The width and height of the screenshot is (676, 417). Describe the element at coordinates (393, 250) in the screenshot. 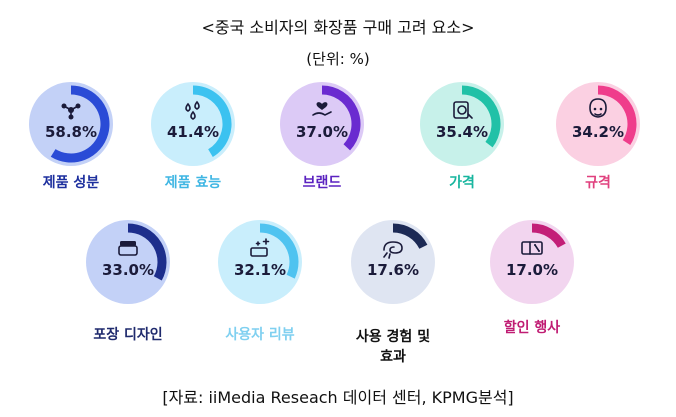

I see `swirl-icon` at that location.